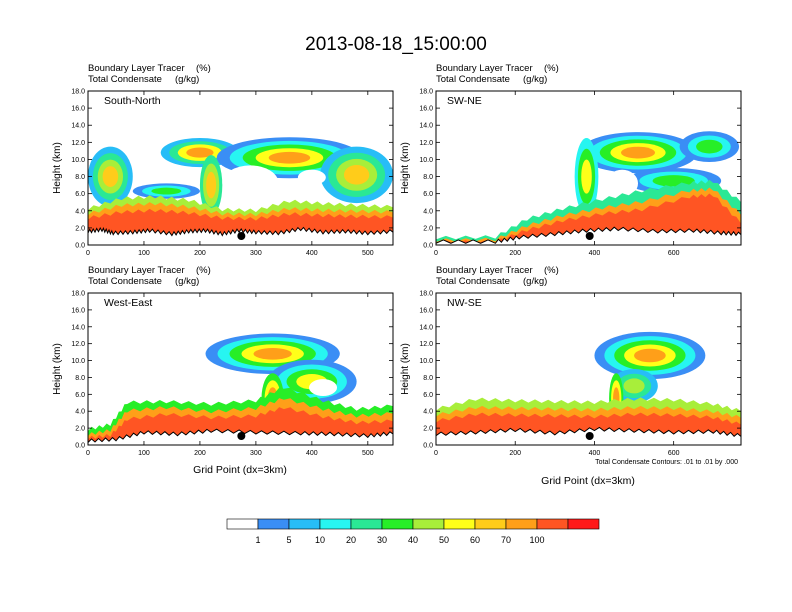 This screenshot has height=612, width=792. Describe the element at coordinates (257, 540) in the screenshot. I see `colorbar-label: 1` at that location.